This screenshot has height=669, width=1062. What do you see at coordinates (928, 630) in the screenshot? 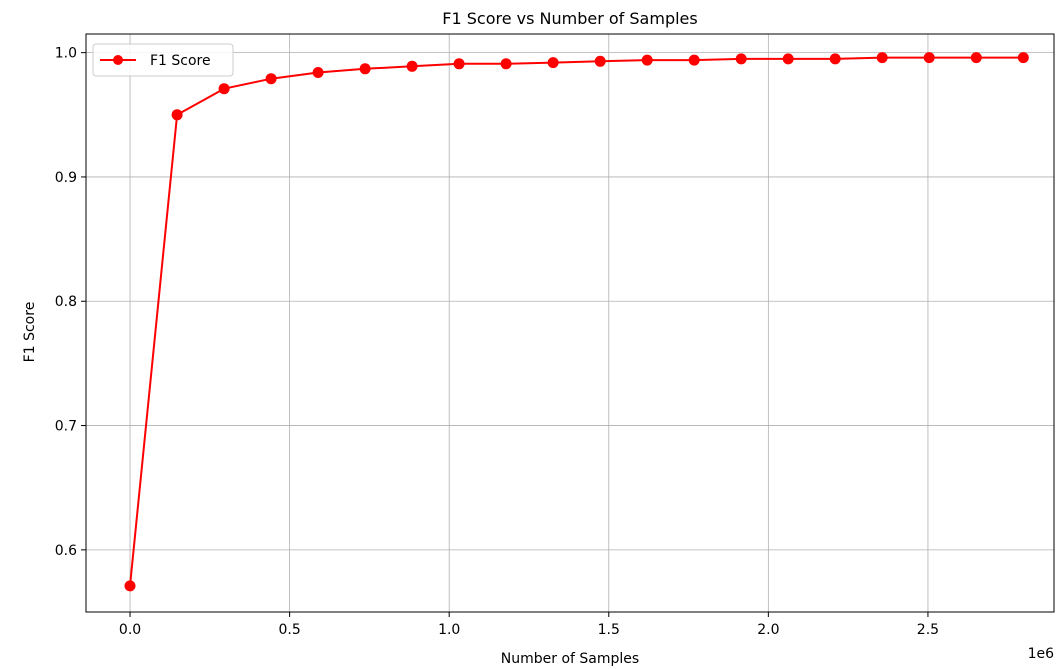
I see `x-tick-label: 2.5` at bounding box center [928, 630].